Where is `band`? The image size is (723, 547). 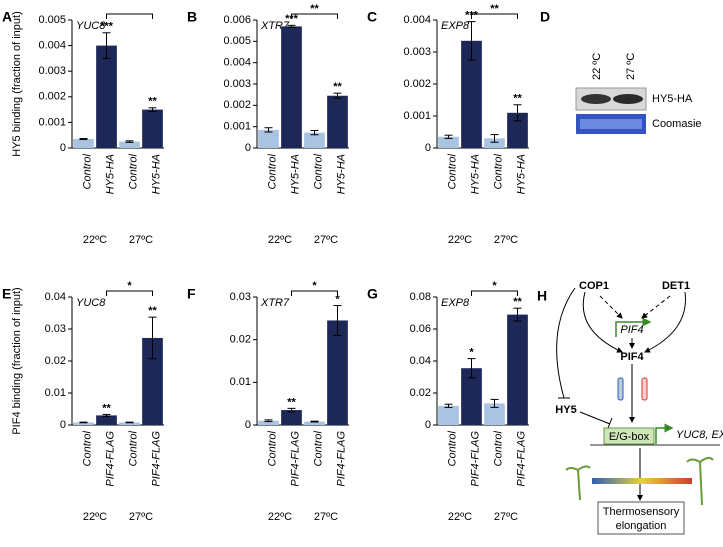
band is located at coordinates (596, 99).